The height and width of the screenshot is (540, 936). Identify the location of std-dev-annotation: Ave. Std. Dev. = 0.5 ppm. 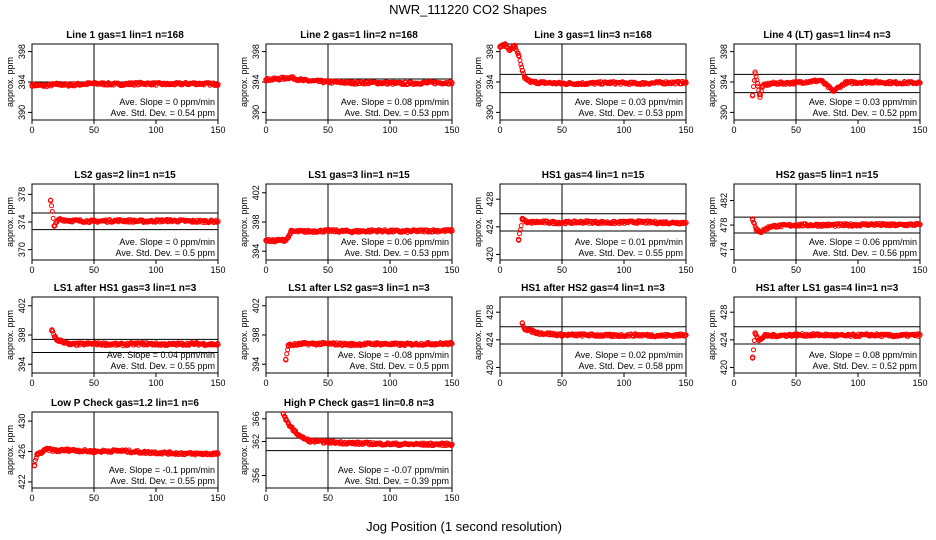
(399, 366).